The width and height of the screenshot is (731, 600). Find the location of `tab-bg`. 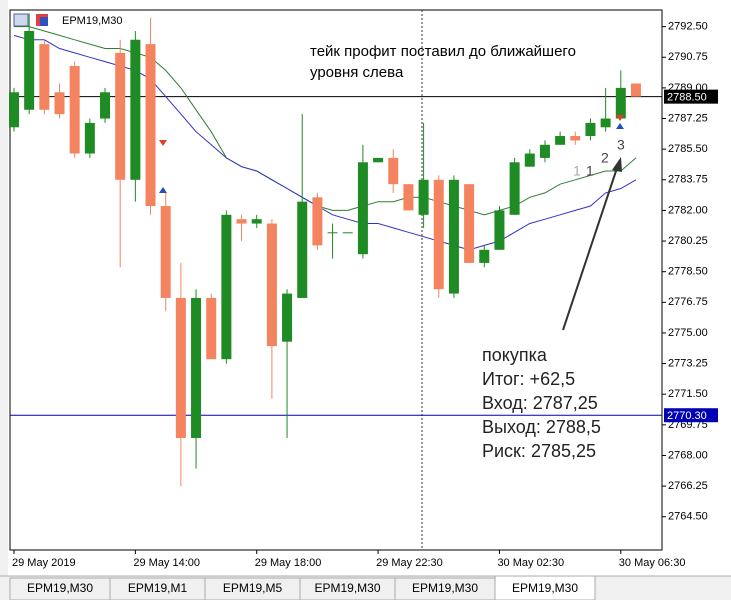

tab-bg is located at coordinates (545, 587).